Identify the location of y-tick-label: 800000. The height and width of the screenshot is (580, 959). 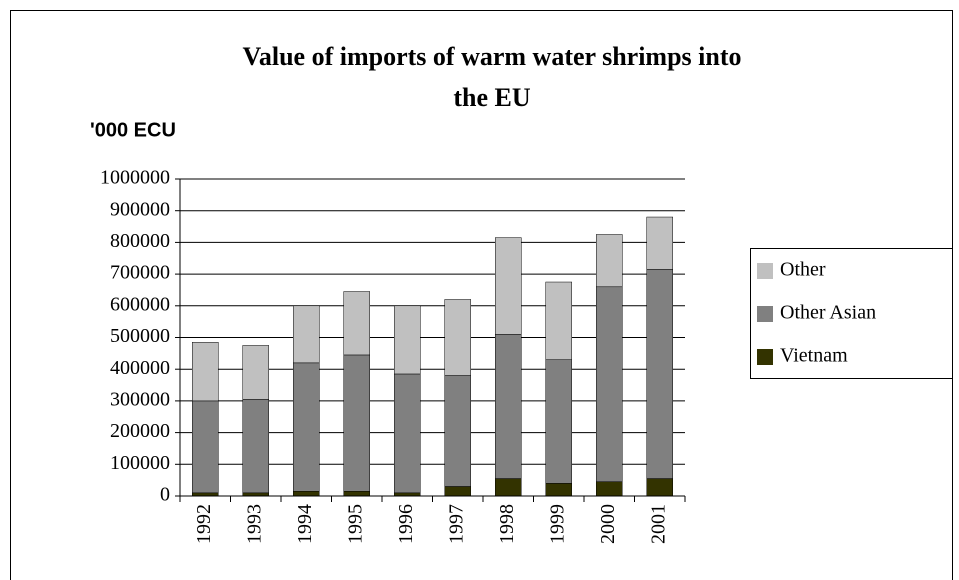
(140, 241).